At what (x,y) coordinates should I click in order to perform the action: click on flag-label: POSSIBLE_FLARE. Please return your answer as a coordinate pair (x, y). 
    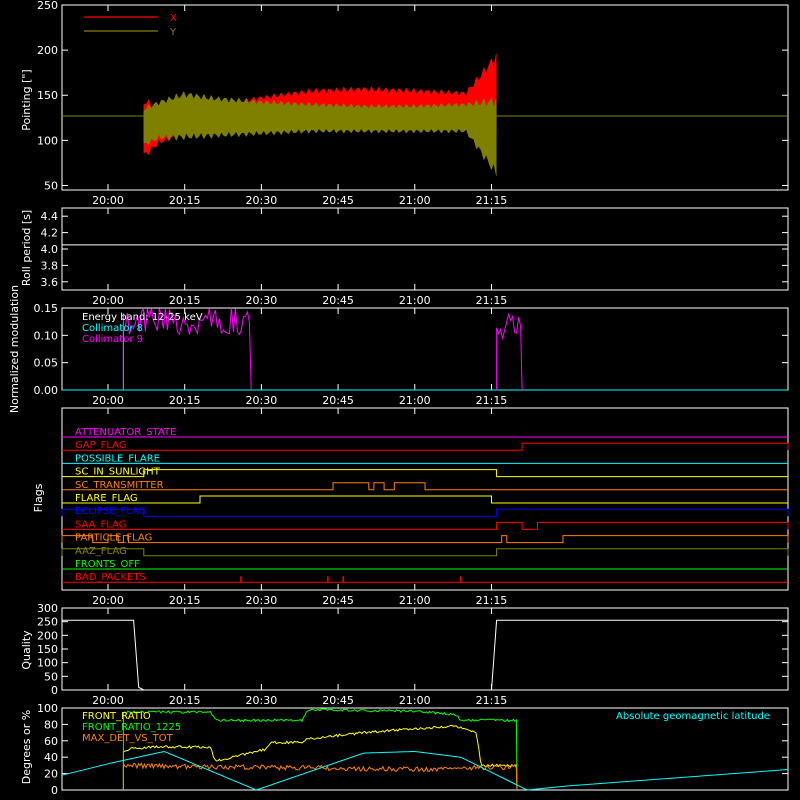
    Looking at the image, I should click on (117, 458).